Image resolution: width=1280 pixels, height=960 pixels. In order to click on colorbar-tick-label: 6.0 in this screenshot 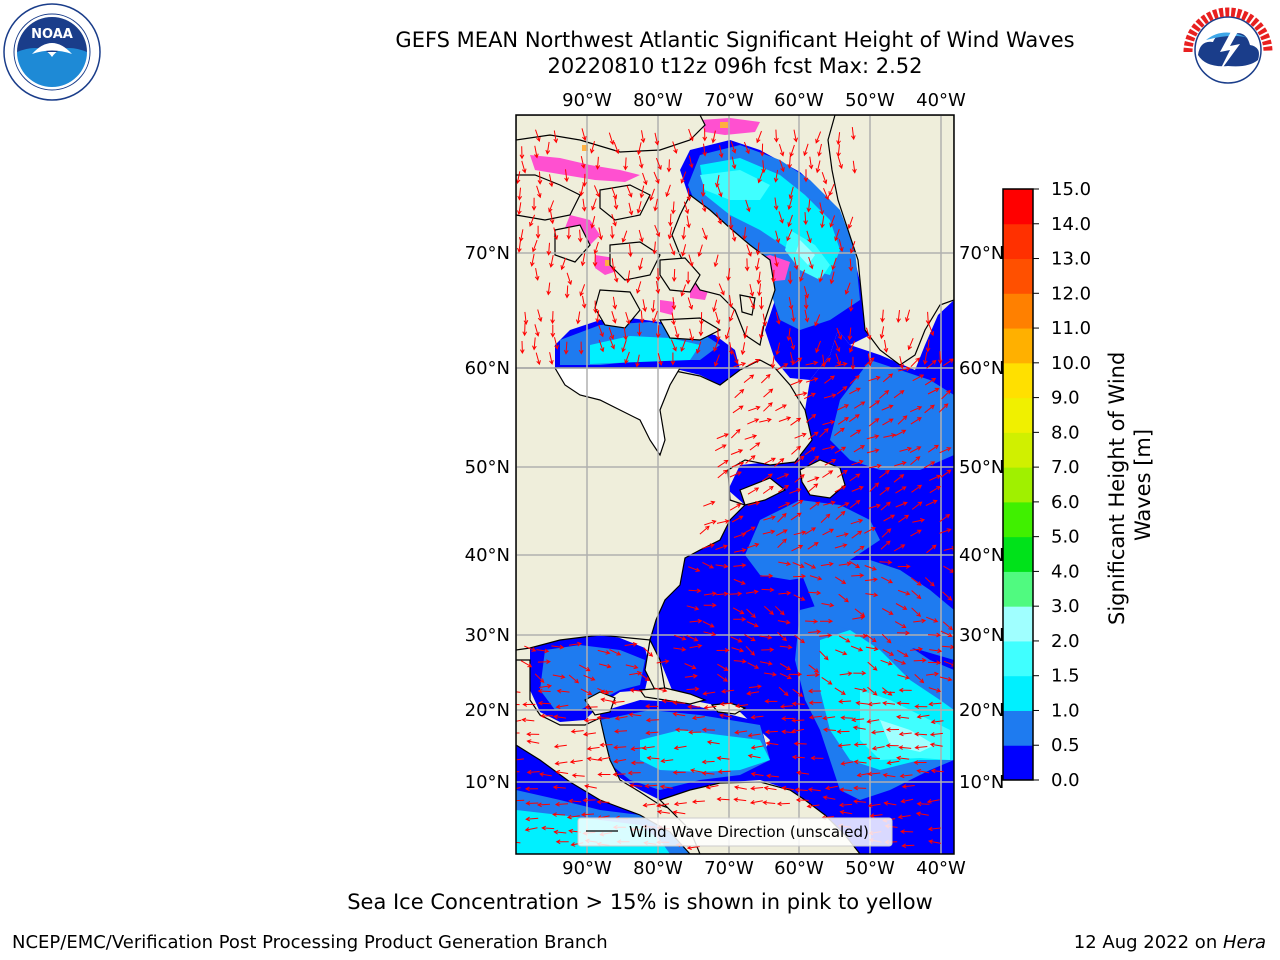, I will do `click(1065, 502)`.